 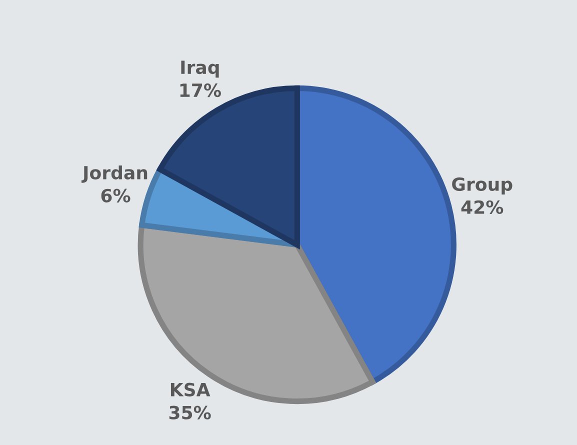 I want to click on data-label: 35%, so click(x=190, y=413).